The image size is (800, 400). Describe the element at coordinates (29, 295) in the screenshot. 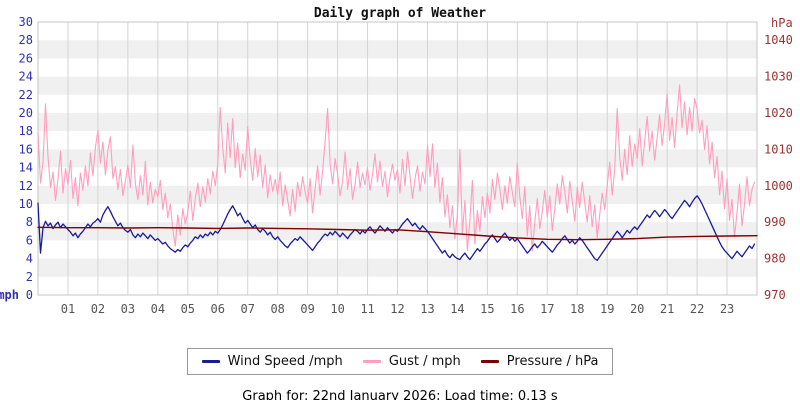

I see `left-axis-tick: 0` at that location.